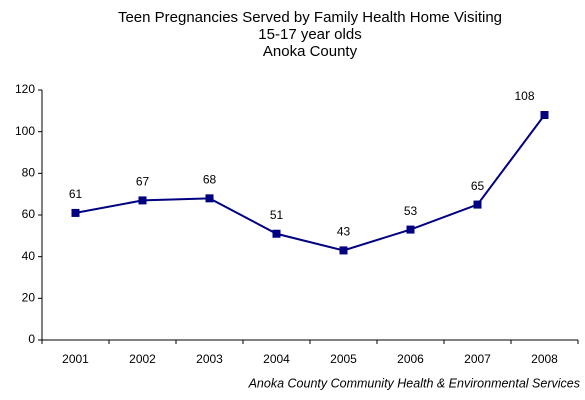  Describe the element at coordinates (344, 232) in the screenshot. I see `data-label: 43` at that location.